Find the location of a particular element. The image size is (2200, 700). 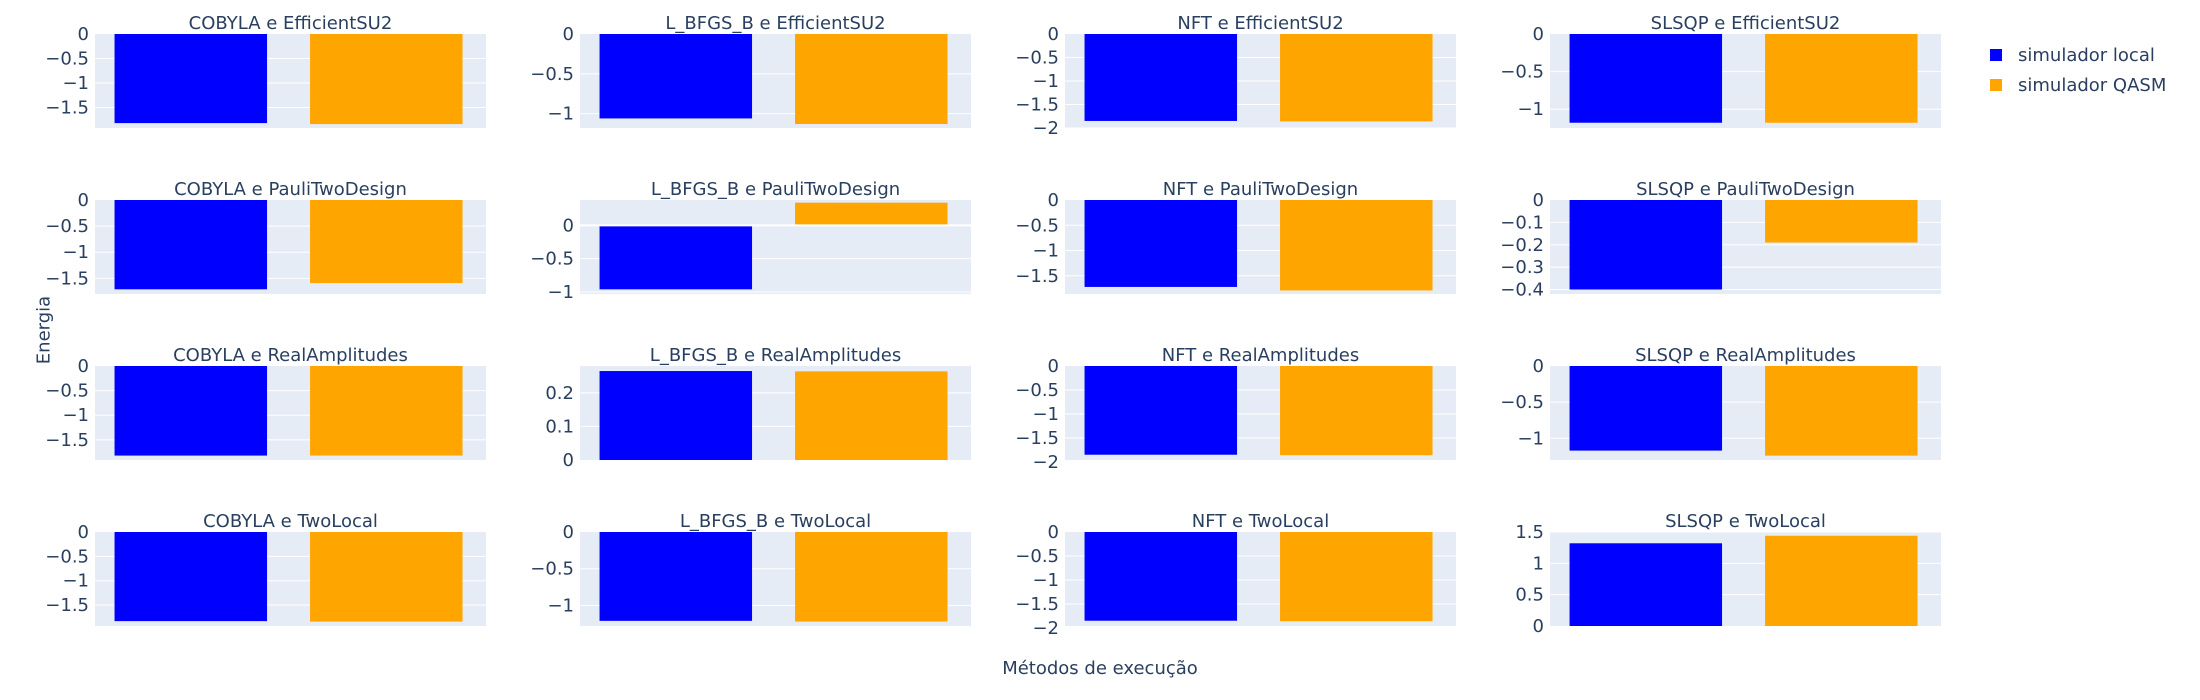

y-tick-label-8-2: −1 is located at coordinates (75, 415).